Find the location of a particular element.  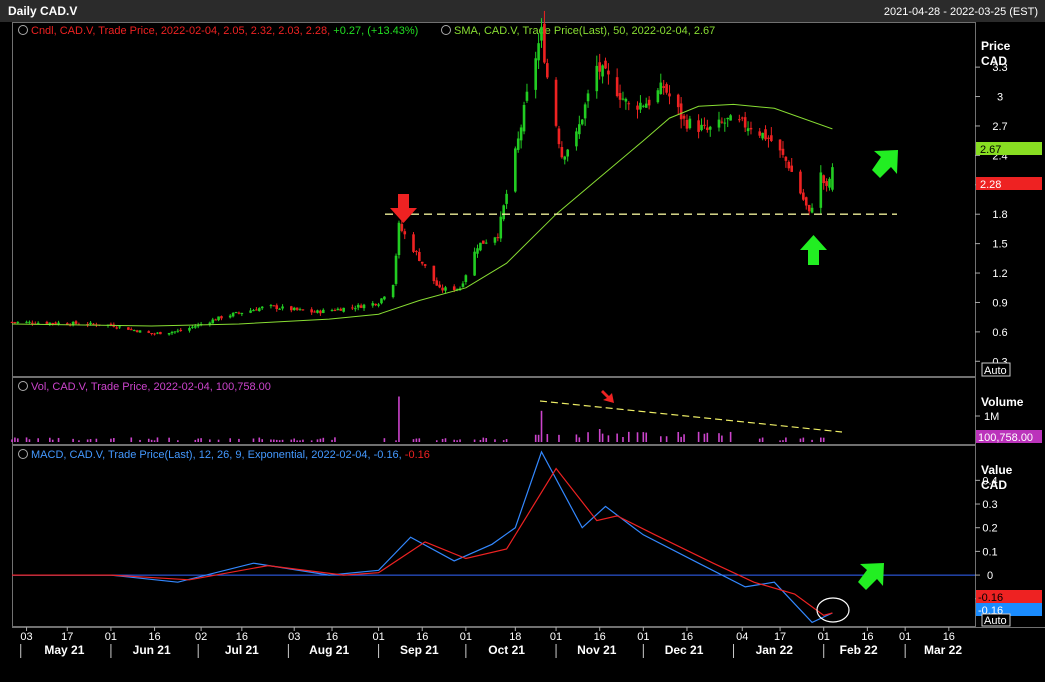

day-tick-label: 17 is located at coordinates (67, 637).